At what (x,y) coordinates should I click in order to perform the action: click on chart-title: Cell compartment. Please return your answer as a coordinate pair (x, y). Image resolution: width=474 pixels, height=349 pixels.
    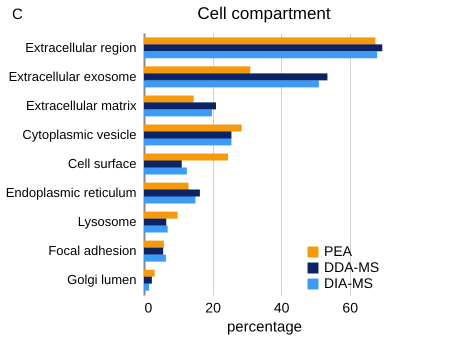
    Looking at the image, I should click on (264, 13).